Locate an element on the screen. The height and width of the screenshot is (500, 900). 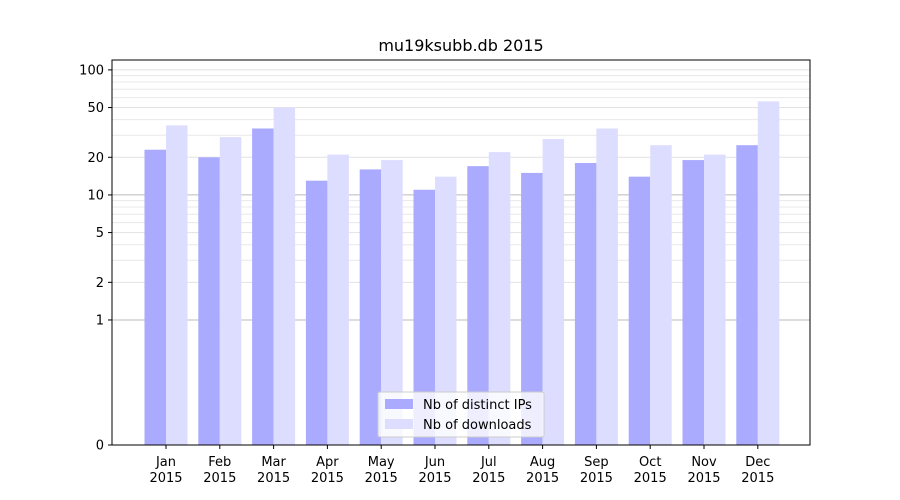
y-tick-label: 20 is located at coordinates (95, 158).